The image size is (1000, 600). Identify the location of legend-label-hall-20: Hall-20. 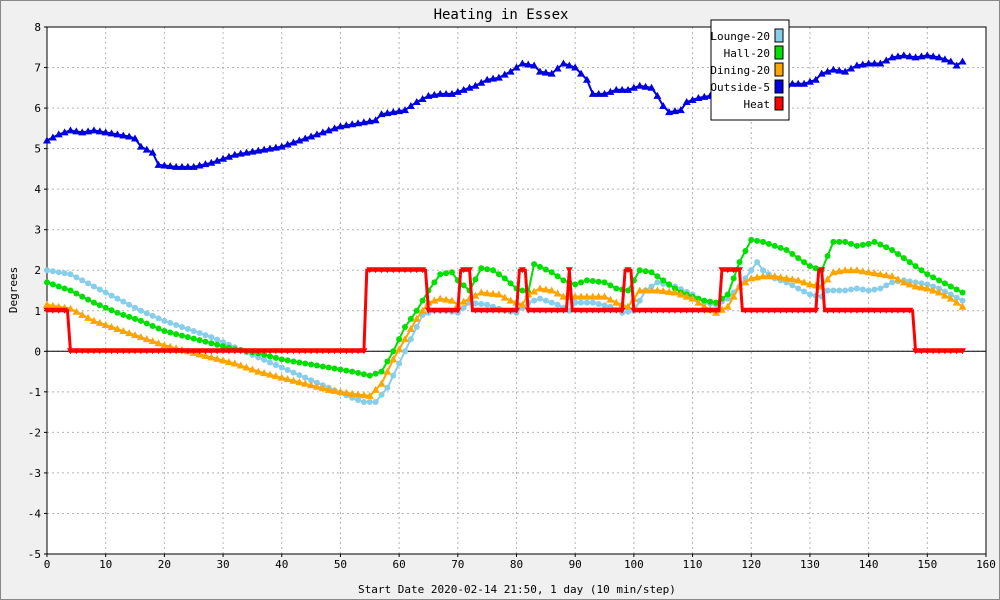
(747, 53).